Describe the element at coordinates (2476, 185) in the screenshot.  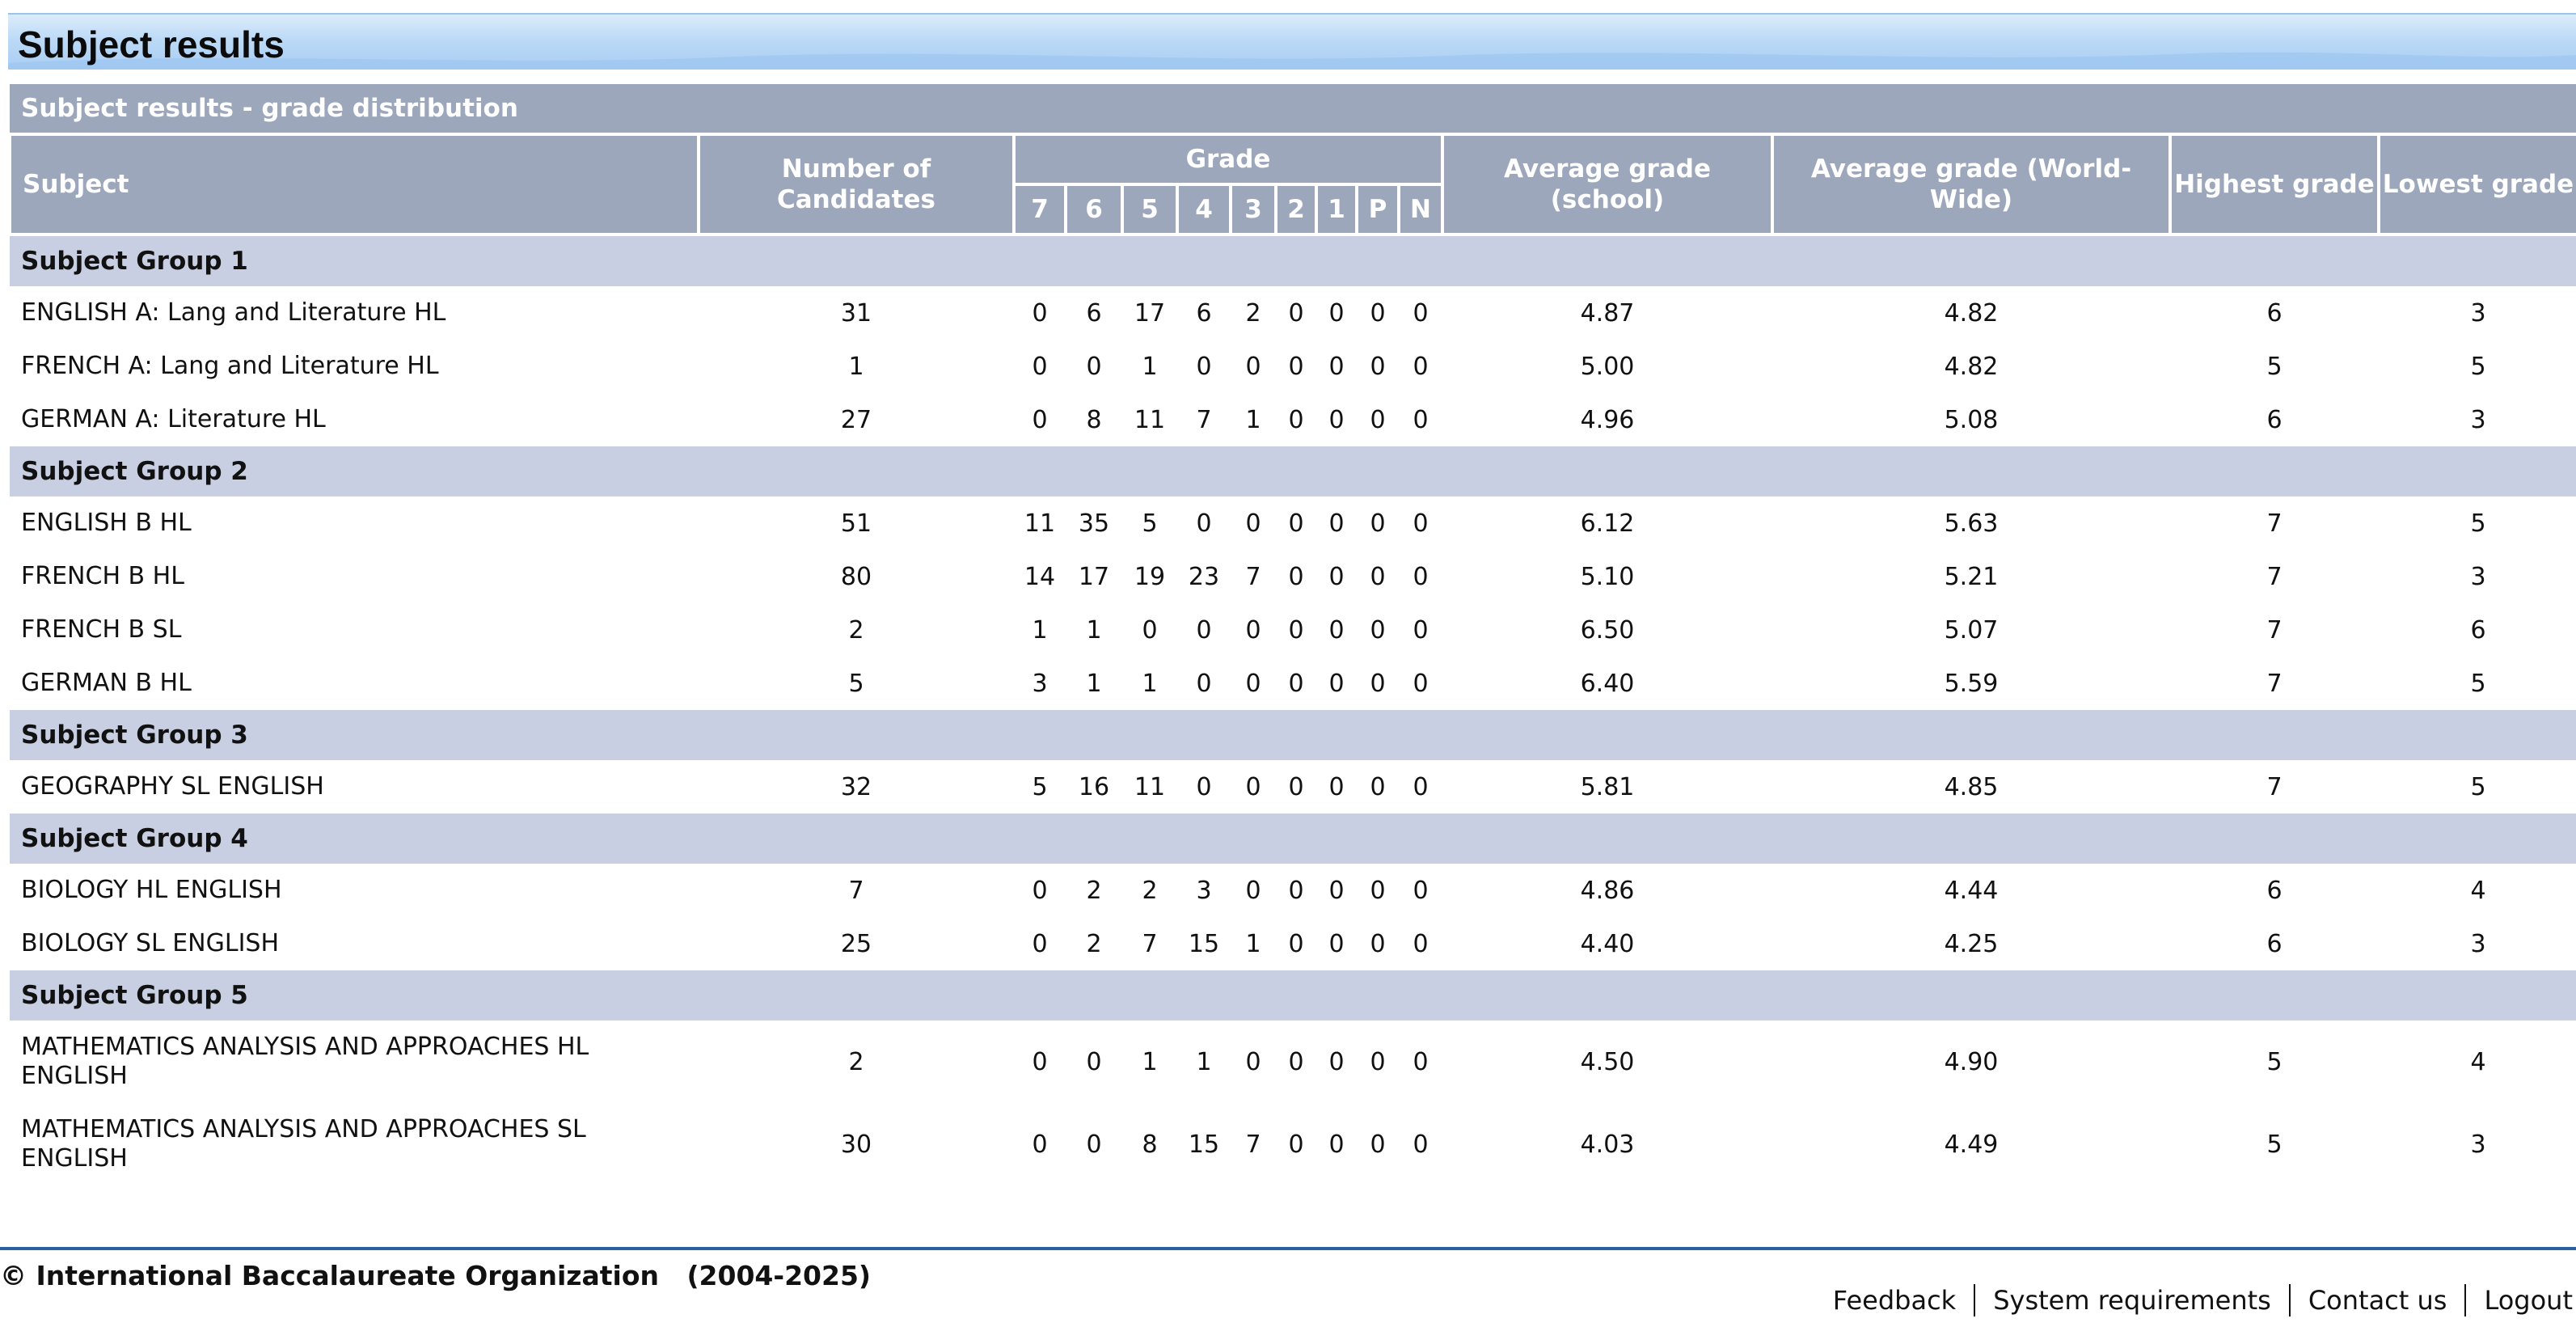
I see `lowest-grade-header: Lowest grade` at that location.